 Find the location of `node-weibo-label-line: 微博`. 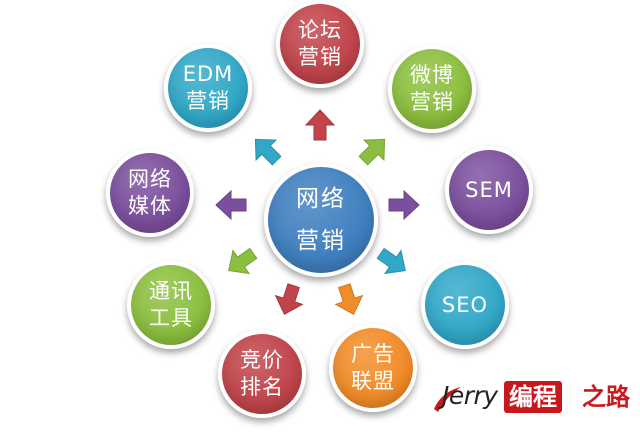

node-weibo-label-line: 微博 is located at coordinates (432, 75).